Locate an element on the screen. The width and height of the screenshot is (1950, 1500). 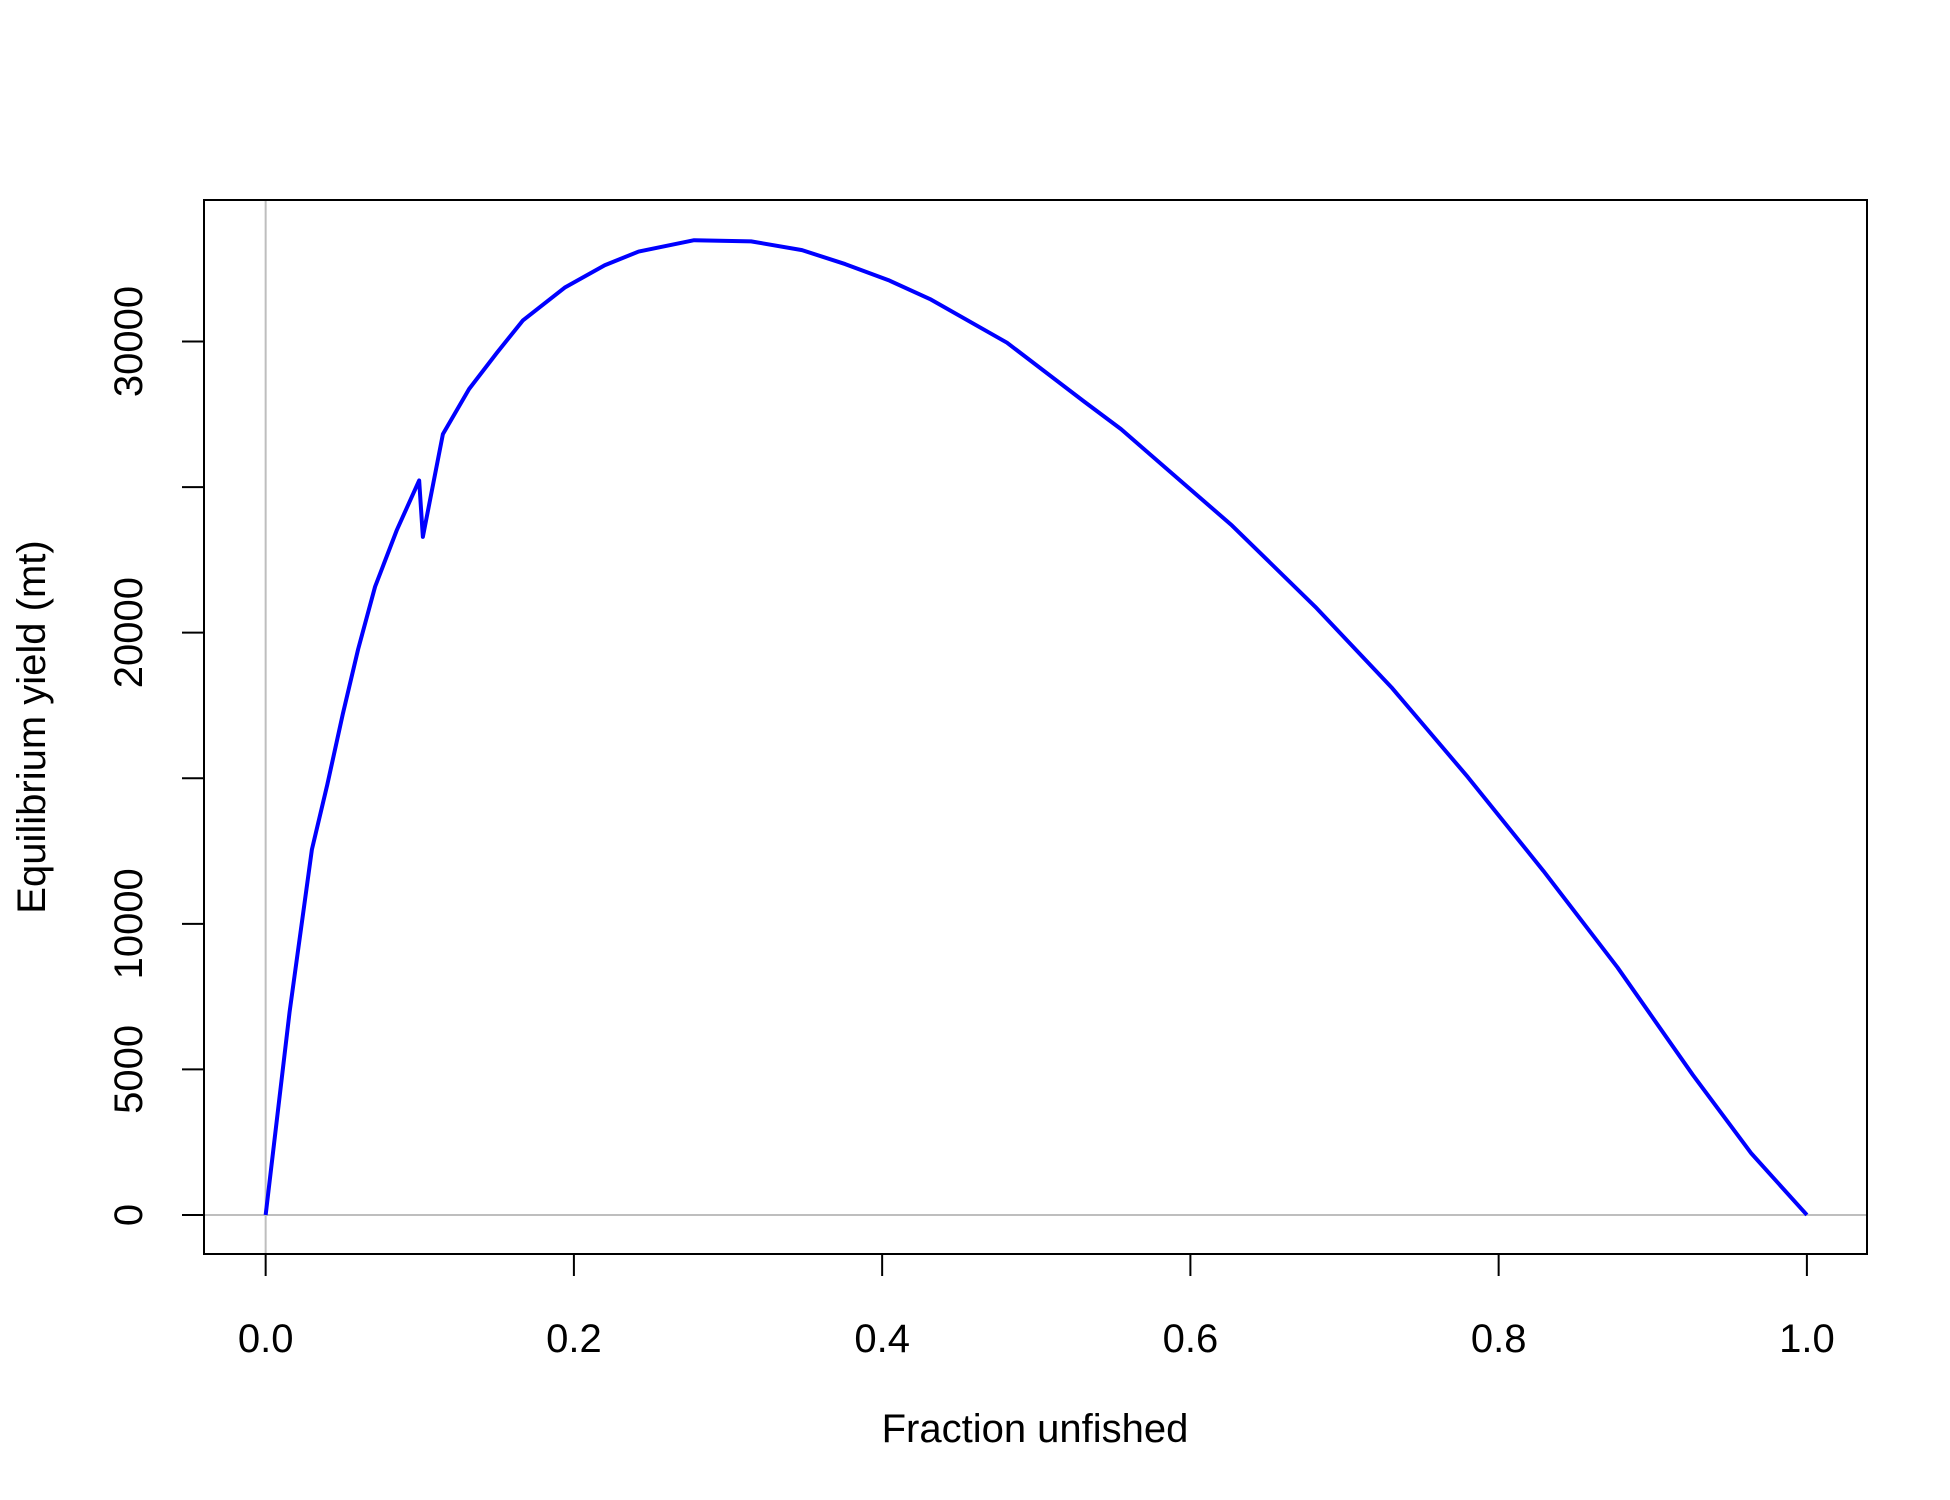
y-tick-label: 5000 is located at coordinates (129, 1069).